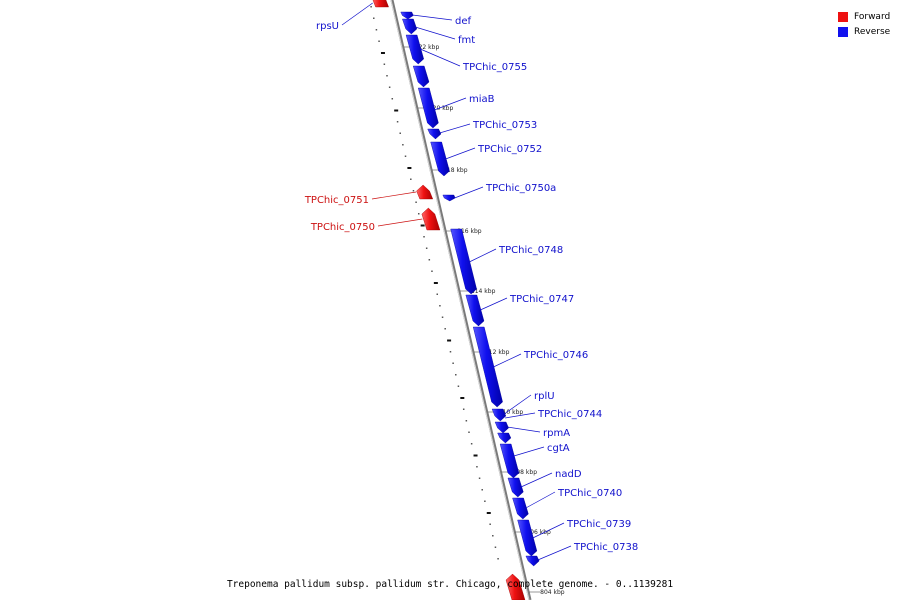  What do you see at coordinates (843, 31) in the screenshot?
I see `reverse-swatch` at bounding box center [843, 31].